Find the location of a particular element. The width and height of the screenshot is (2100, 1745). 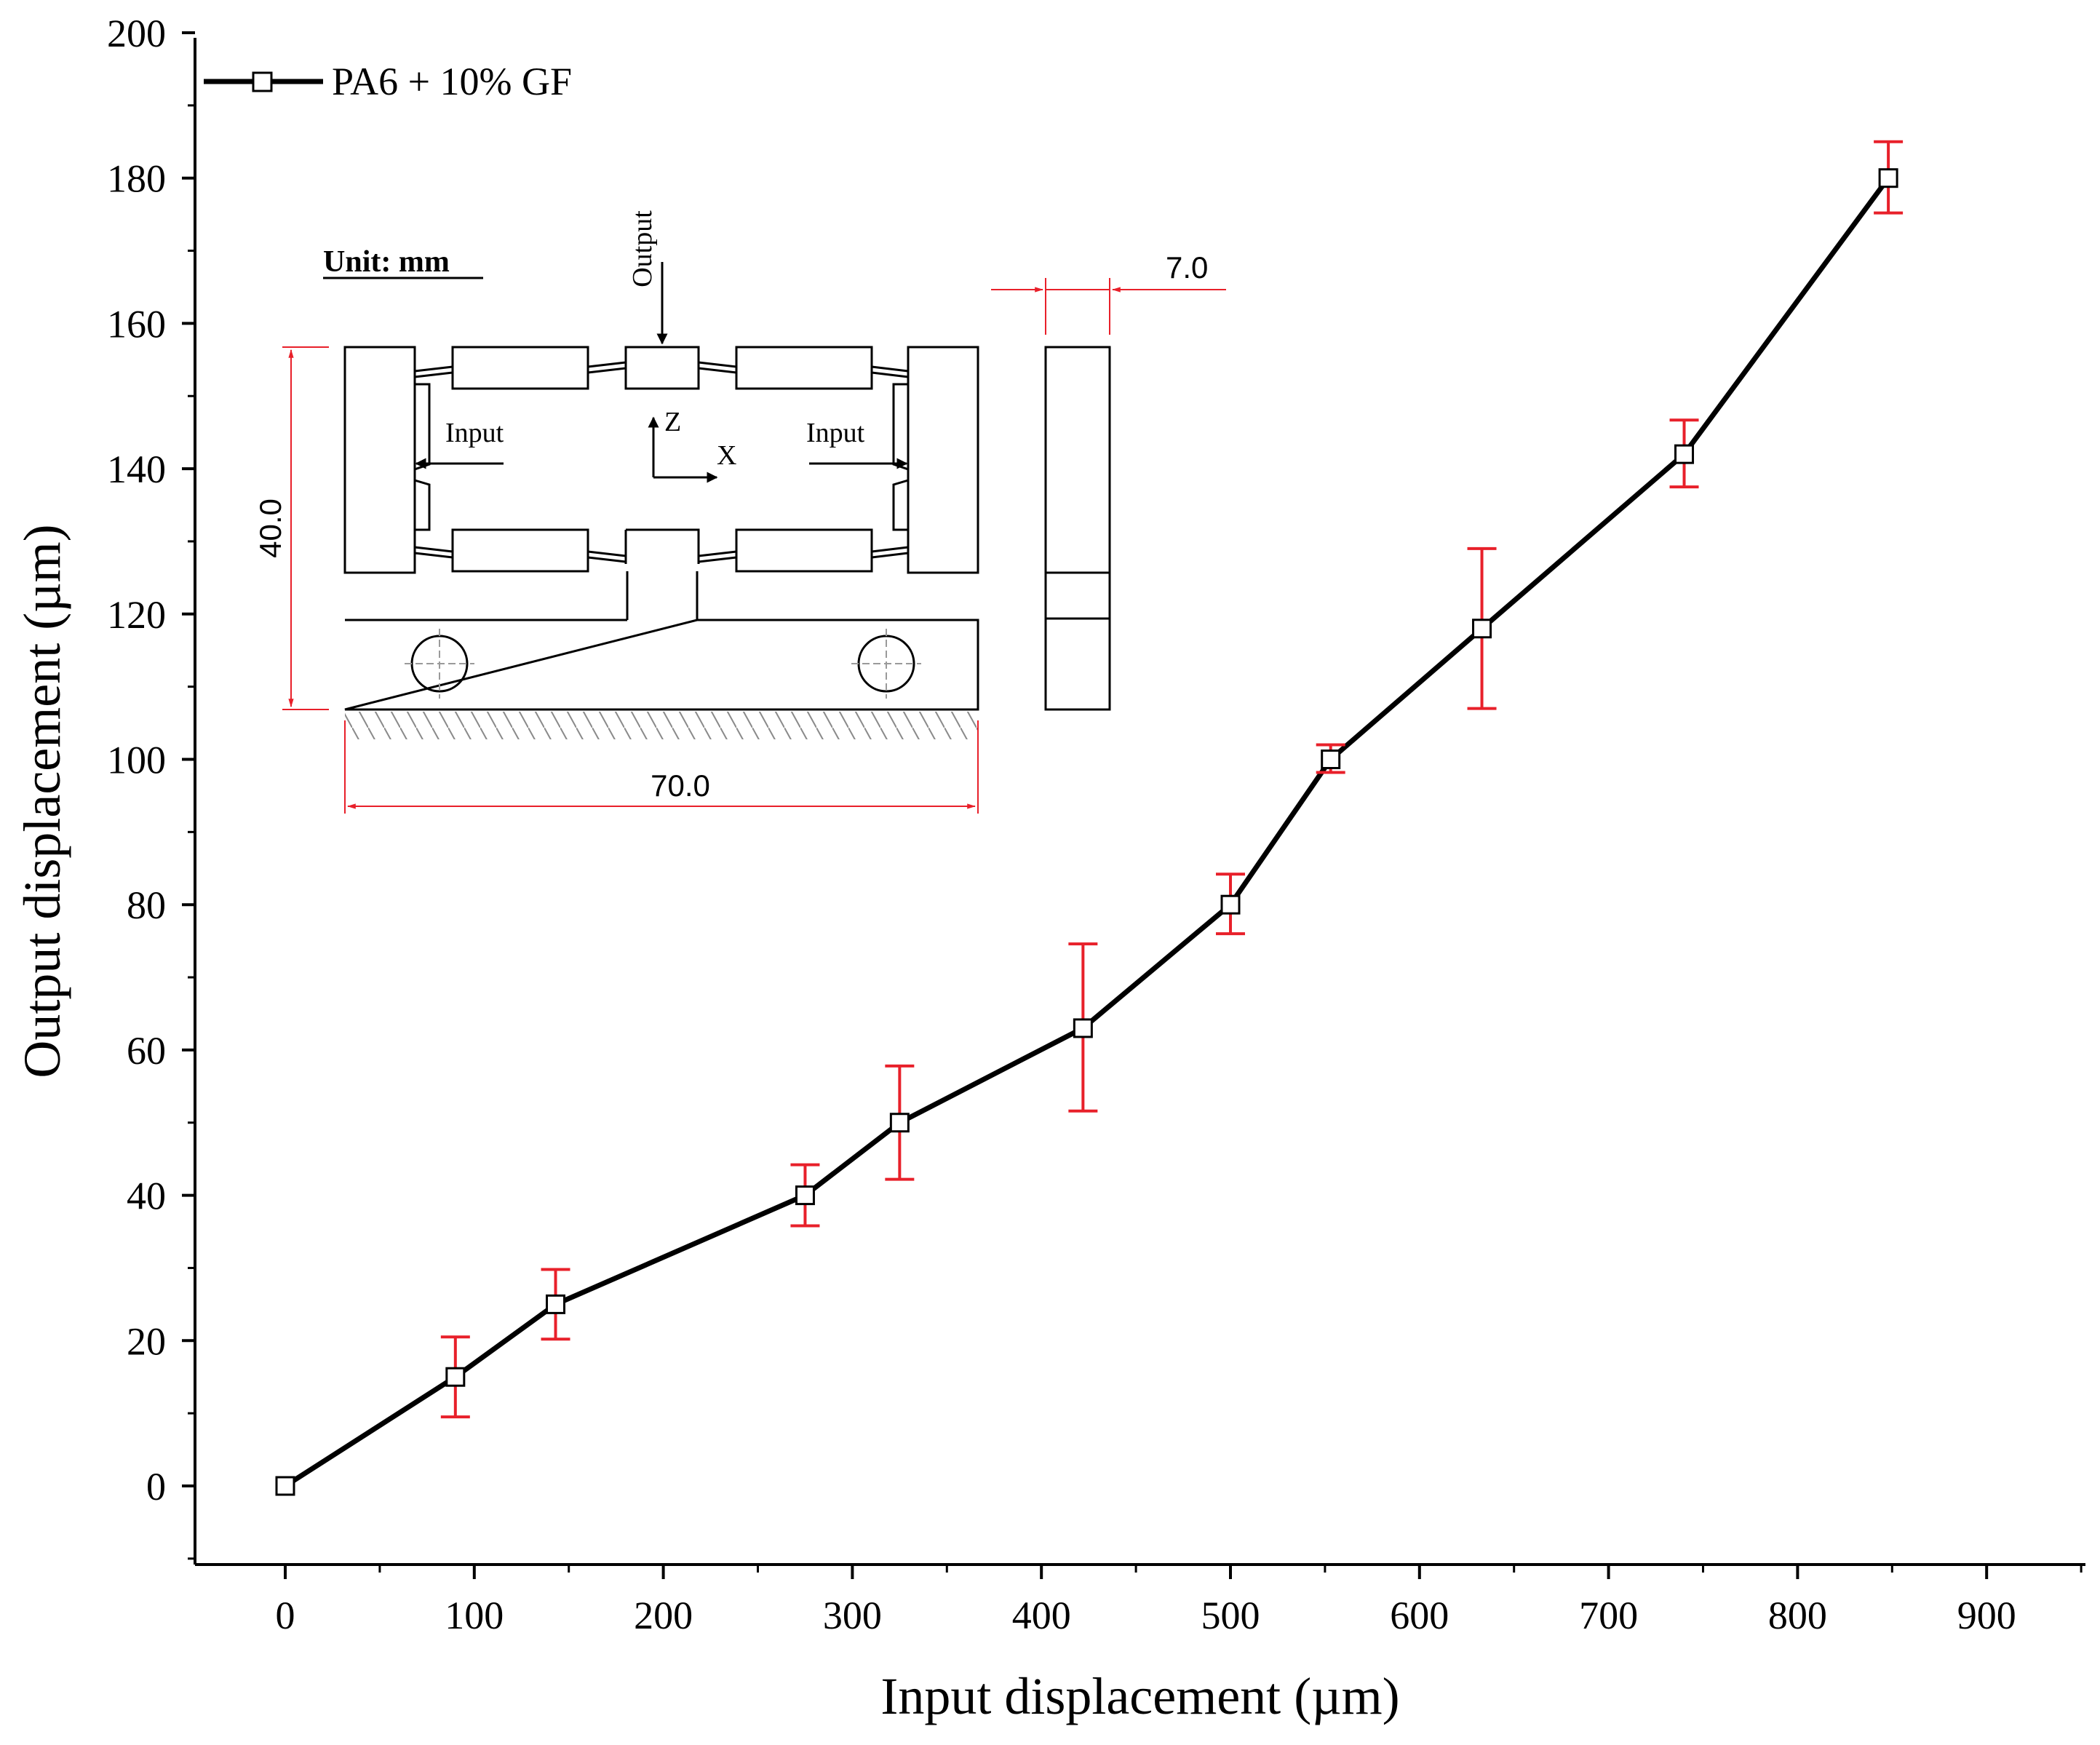

x-tick-label: 500 is located at coordinates (1230, 1616).